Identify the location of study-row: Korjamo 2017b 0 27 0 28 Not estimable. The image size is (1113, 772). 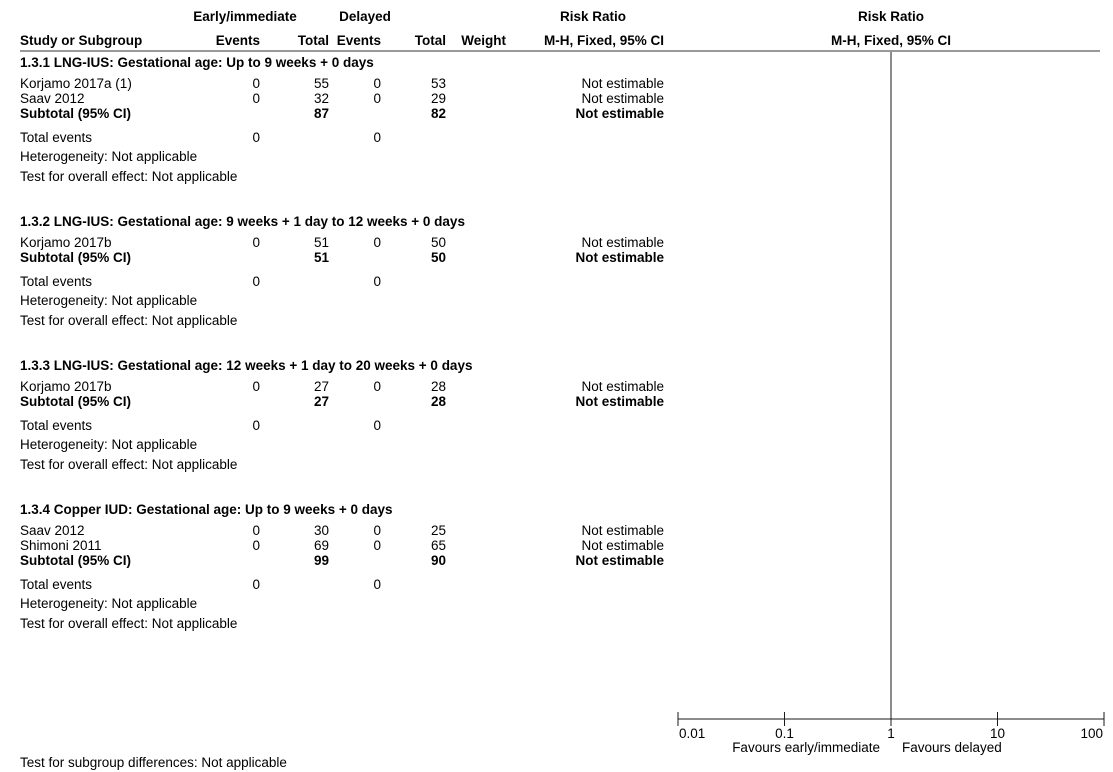
(342, 386).